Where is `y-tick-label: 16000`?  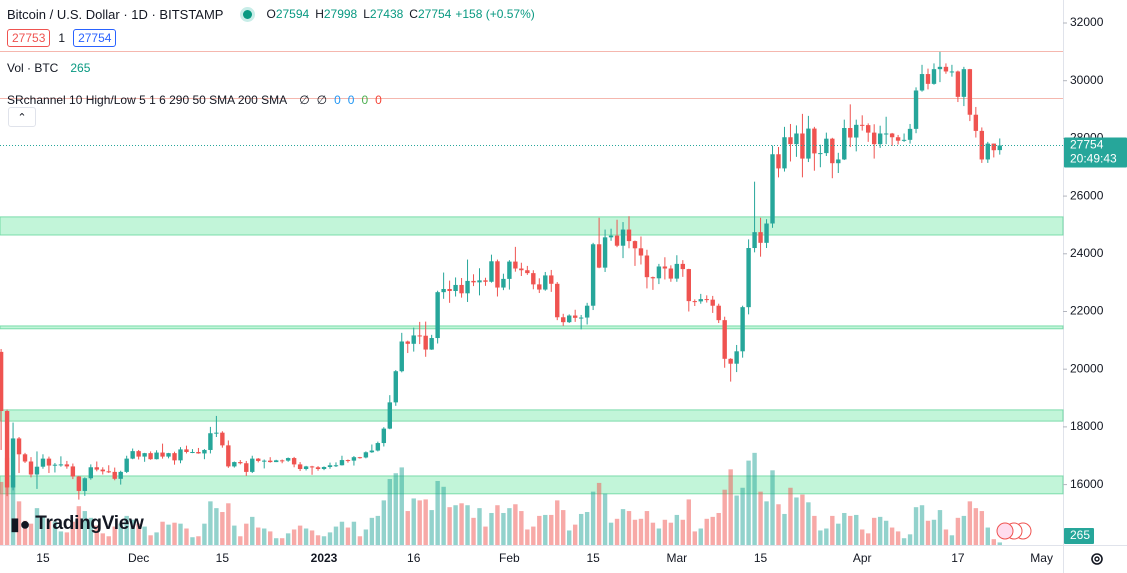 y-tick-label: 16000 is located at coordinates (1087, 484).